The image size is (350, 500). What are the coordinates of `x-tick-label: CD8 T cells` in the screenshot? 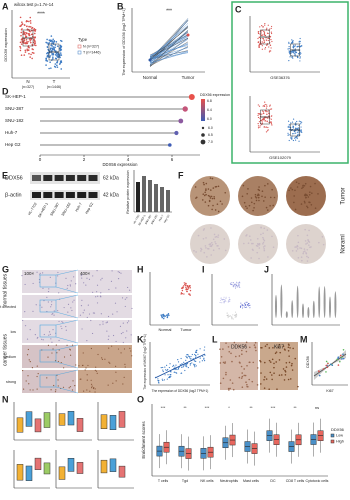 It's located at (295, 481).